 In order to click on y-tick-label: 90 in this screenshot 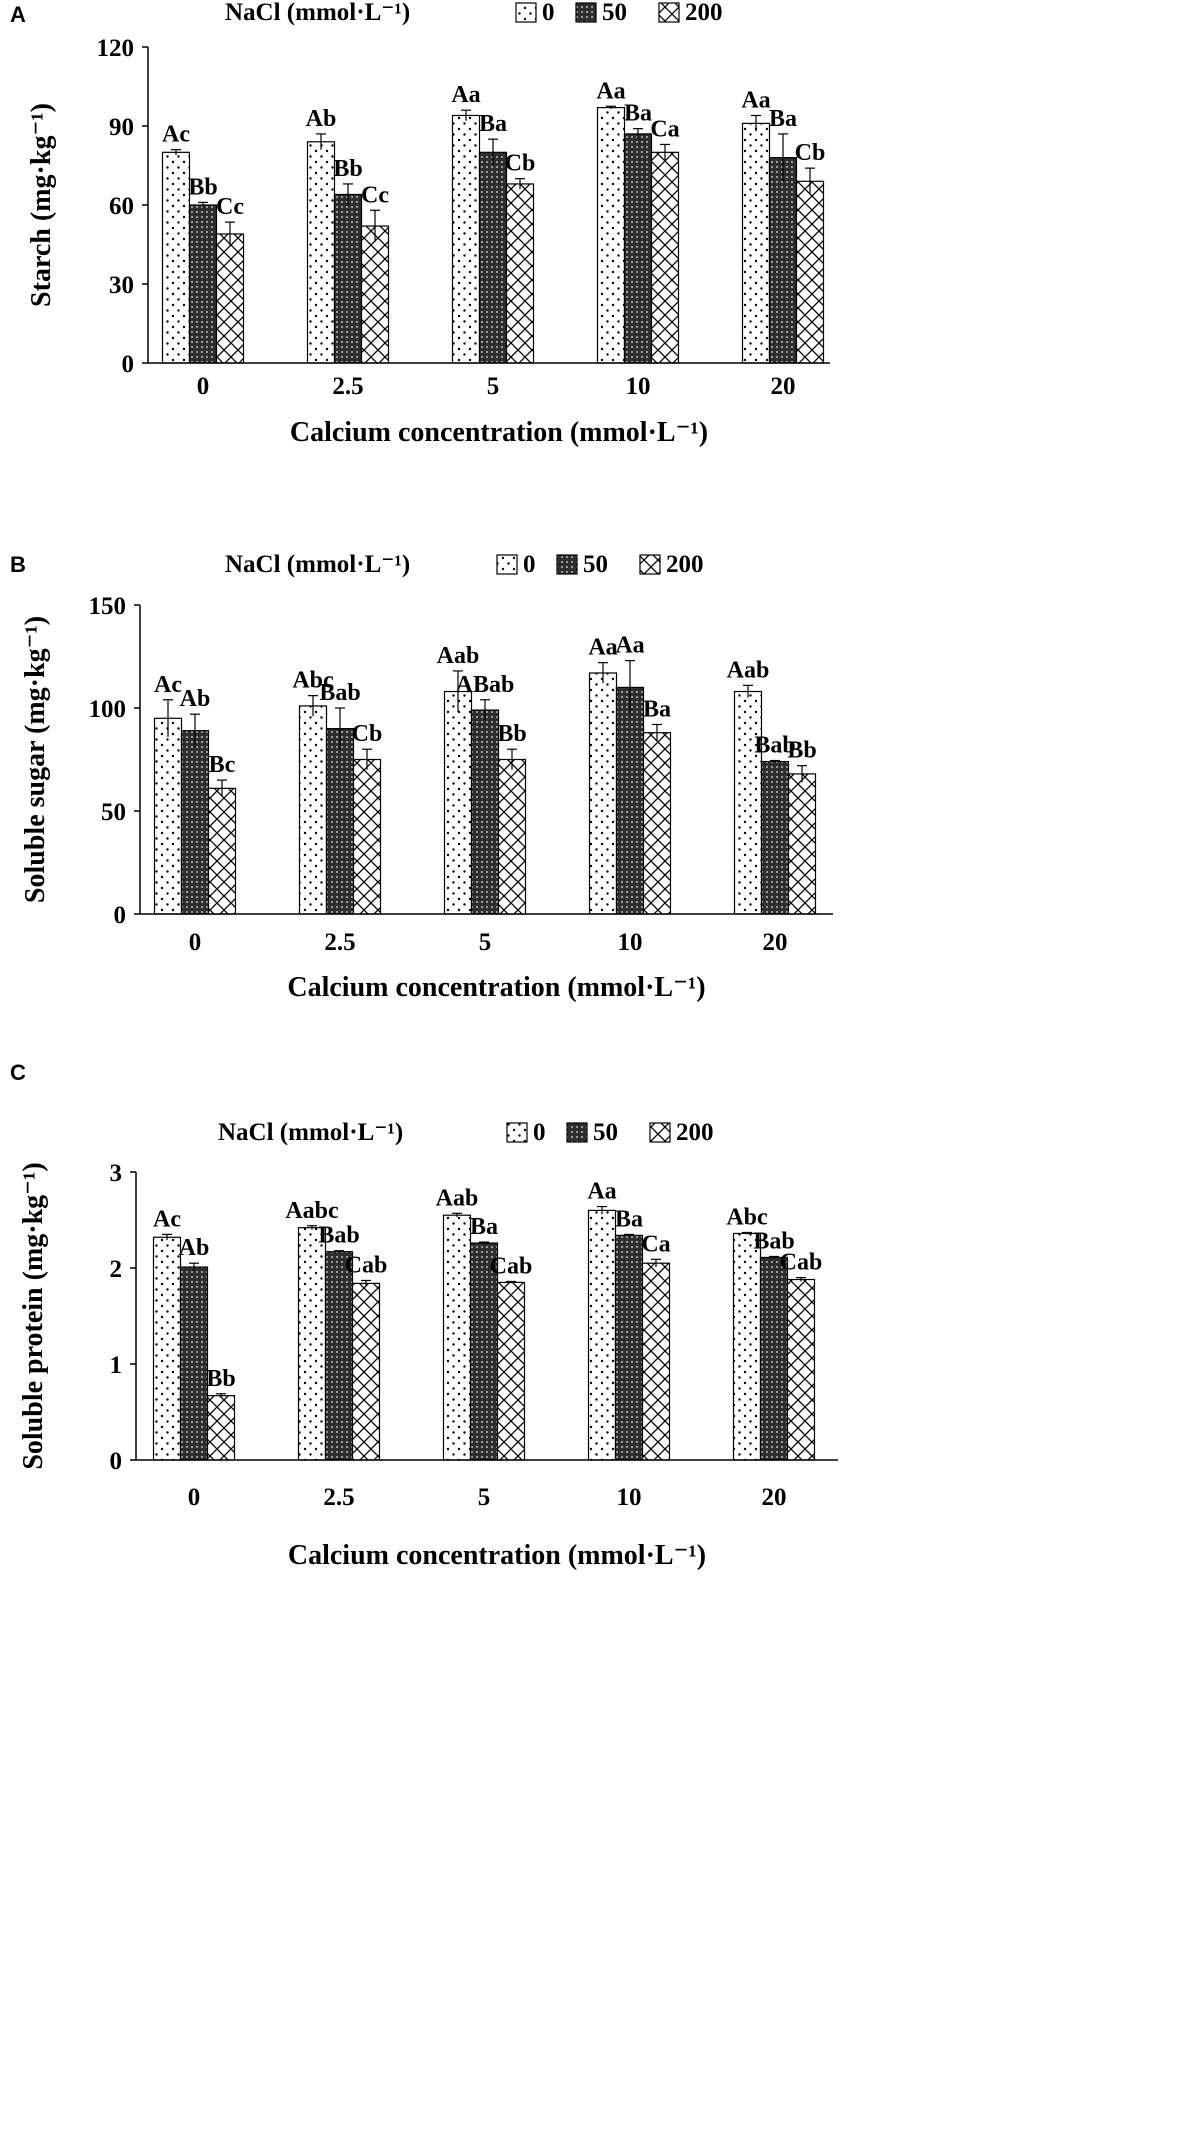, I will do `click(121, 127)`.